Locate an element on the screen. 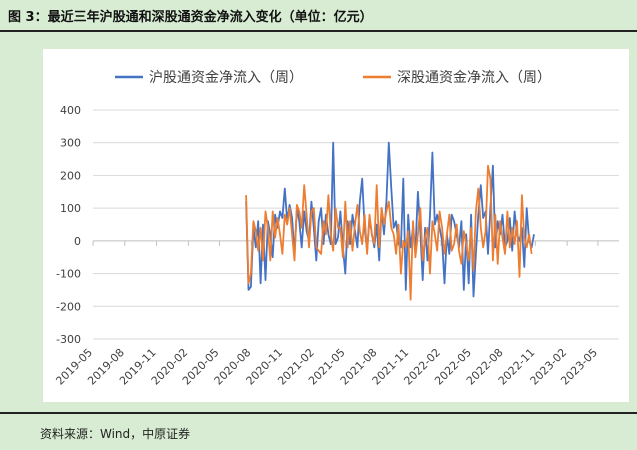 The width and height of the screenshot is (637, 450). y-tick-label: 100 is located at coordinates (70, 208).